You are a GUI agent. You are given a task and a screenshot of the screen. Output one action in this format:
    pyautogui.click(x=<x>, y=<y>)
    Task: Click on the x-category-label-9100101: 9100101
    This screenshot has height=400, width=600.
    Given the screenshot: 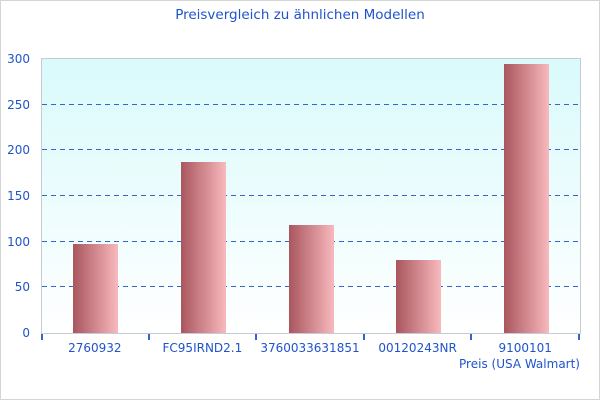 What is the action you would take?
    pyautogui.click(x=525, y=348)
    